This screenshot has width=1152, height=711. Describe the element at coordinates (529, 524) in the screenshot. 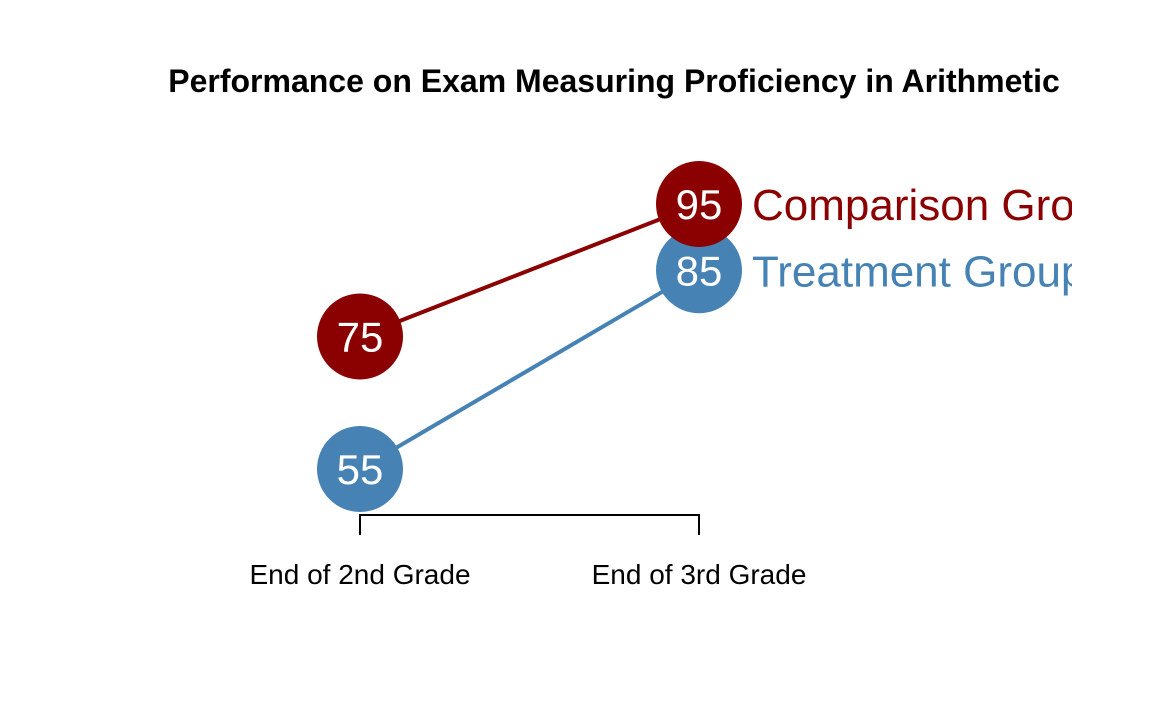

I see `x-axis-line` at that location.